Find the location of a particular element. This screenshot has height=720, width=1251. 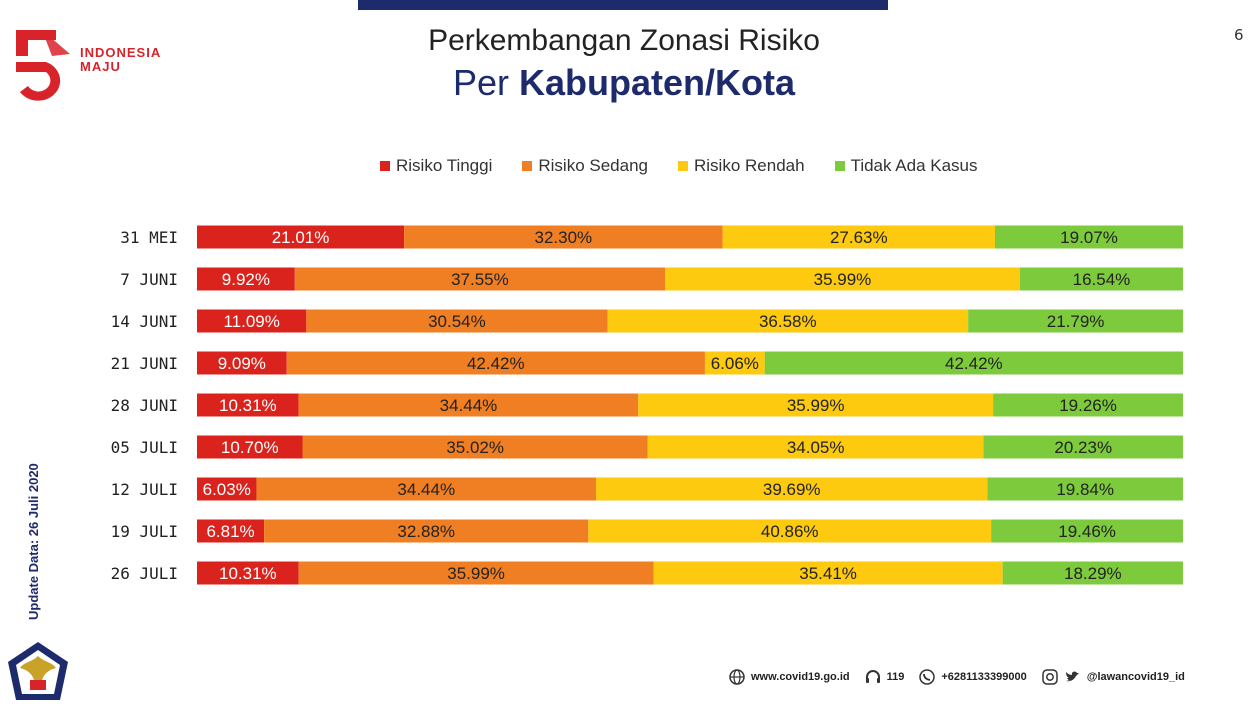

legend-swatch-rendah is located at coordinates (683, 166).